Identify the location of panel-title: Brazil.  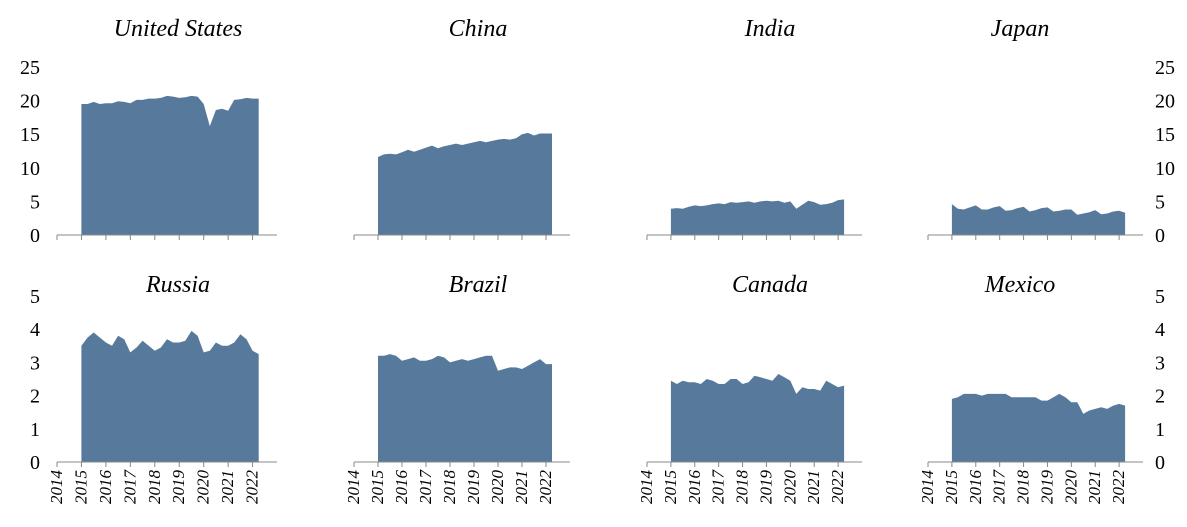
(478, 285).